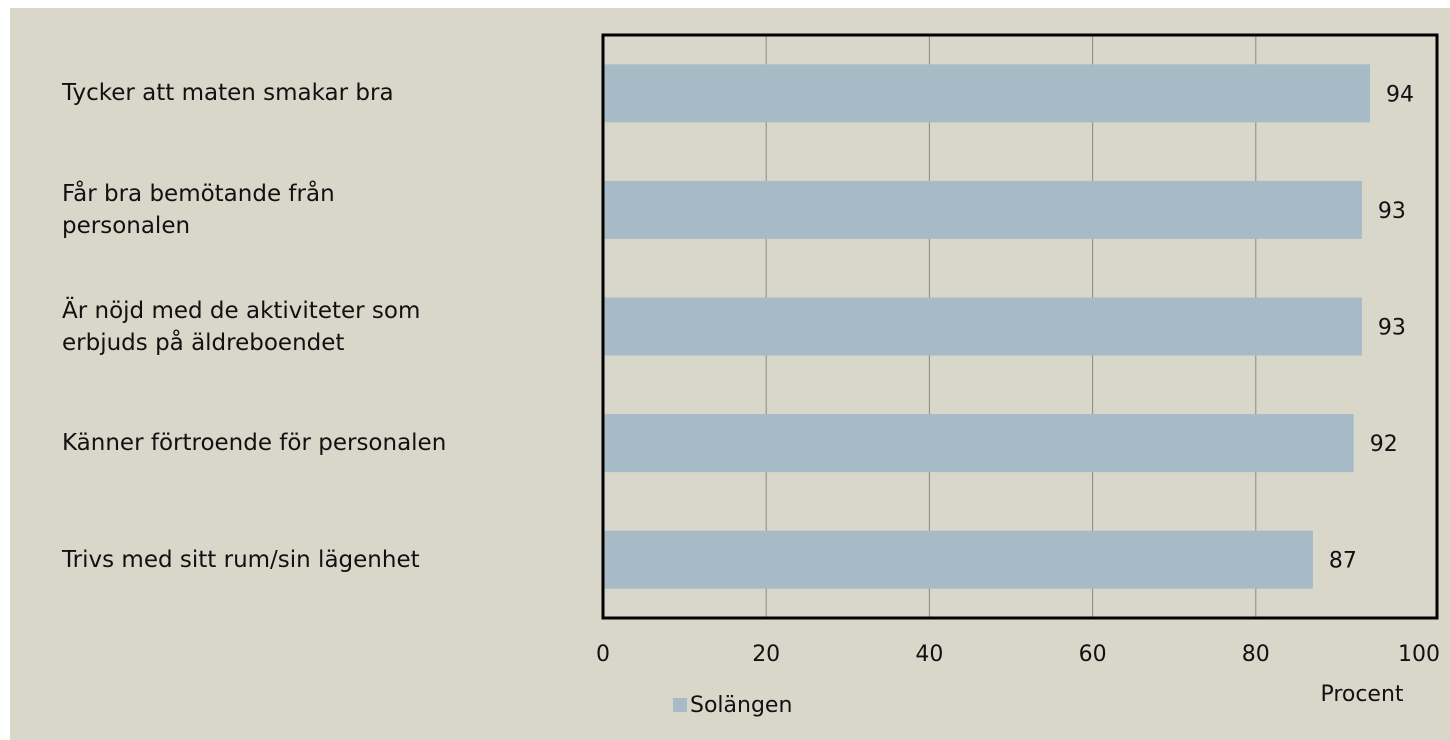  Describe the element at coordinates (1361, 694) in the screenshot. I see `x-axis-label: Procent` at that location.